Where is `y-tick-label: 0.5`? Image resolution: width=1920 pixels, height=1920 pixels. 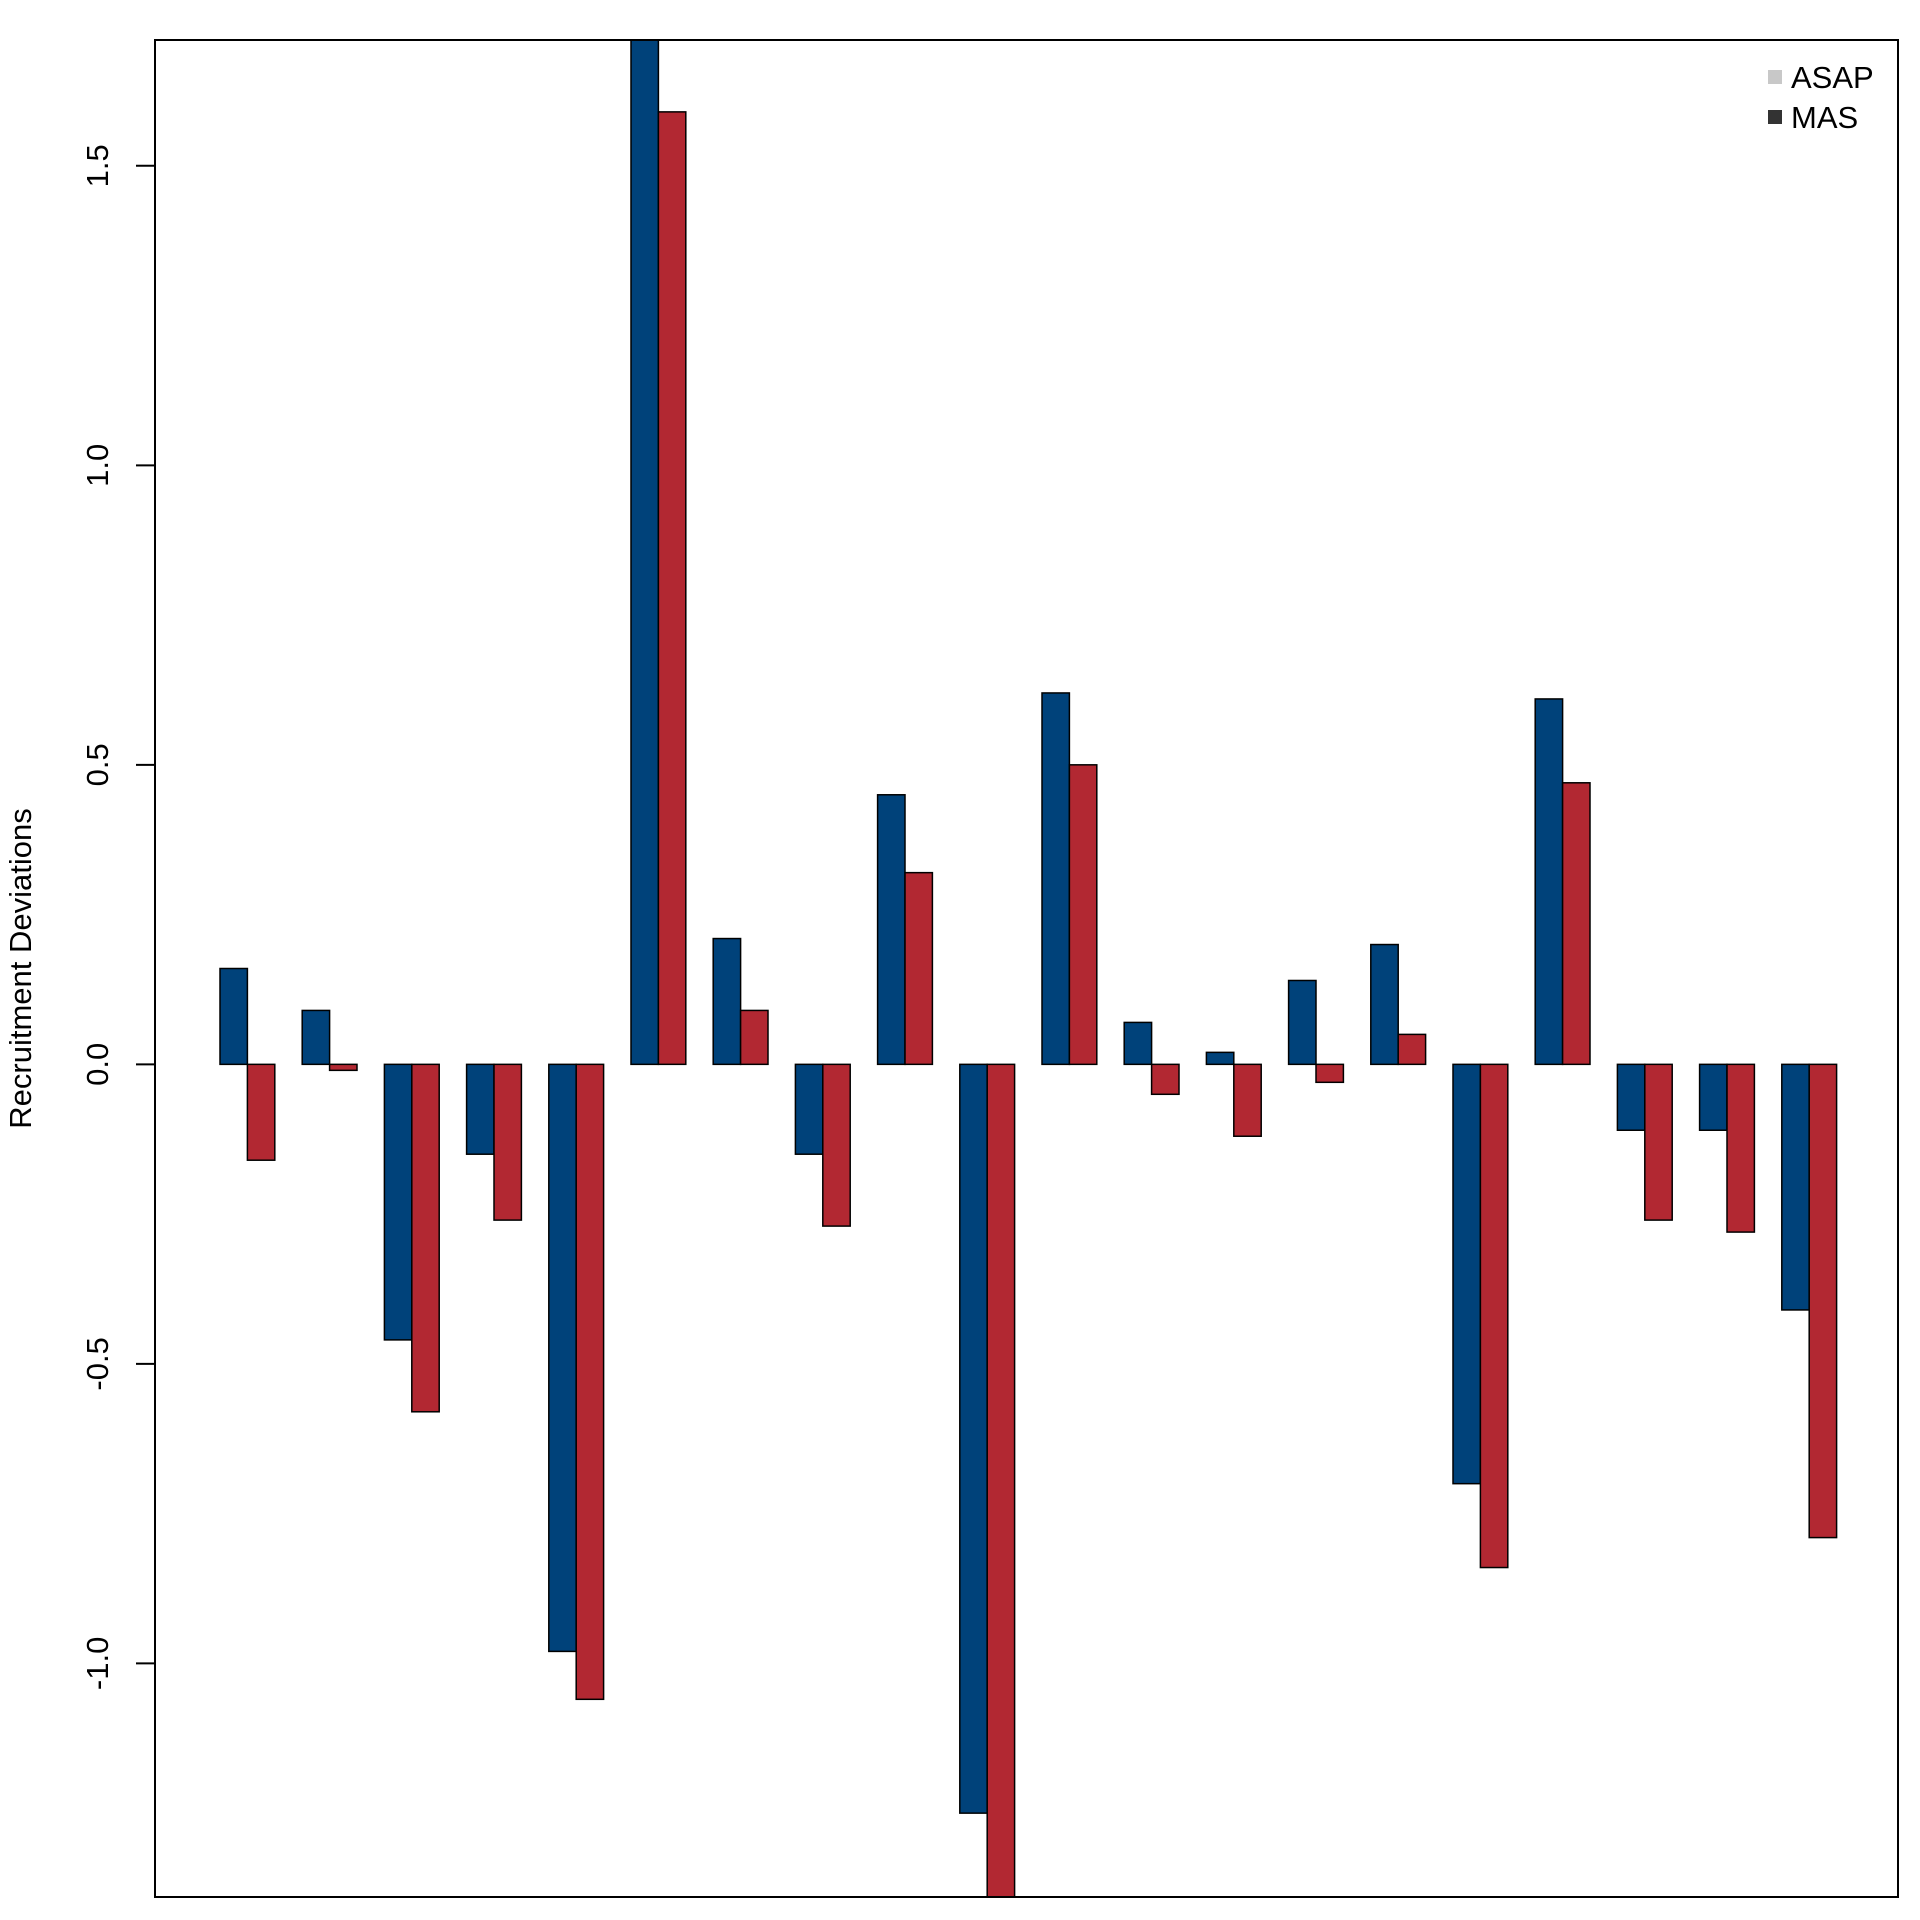
y-tick-label: 0.5 is located at coordinates (97, 764).